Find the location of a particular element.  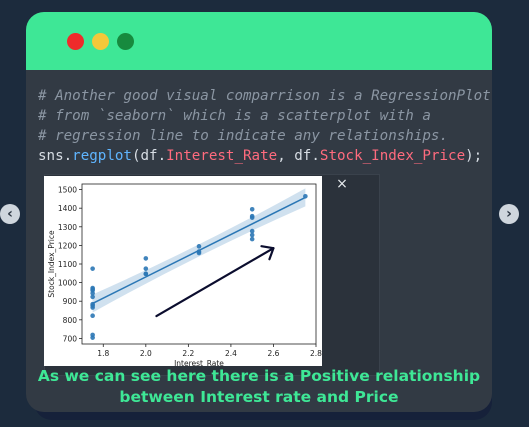

y-tick-label: 700 is located at coordinates (70, 338).